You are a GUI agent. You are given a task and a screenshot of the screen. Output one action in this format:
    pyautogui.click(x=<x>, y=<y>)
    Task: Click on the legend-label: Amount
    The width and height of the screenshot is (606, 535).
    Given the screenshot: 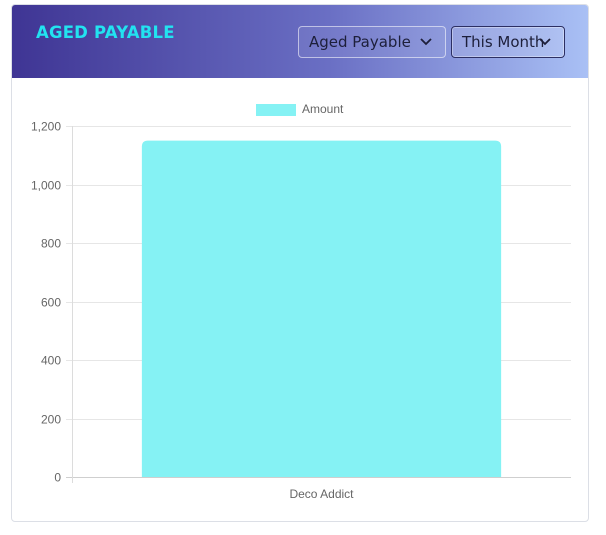 What is the action you would take?
    pyautogui.click(x=323, y=109)
    